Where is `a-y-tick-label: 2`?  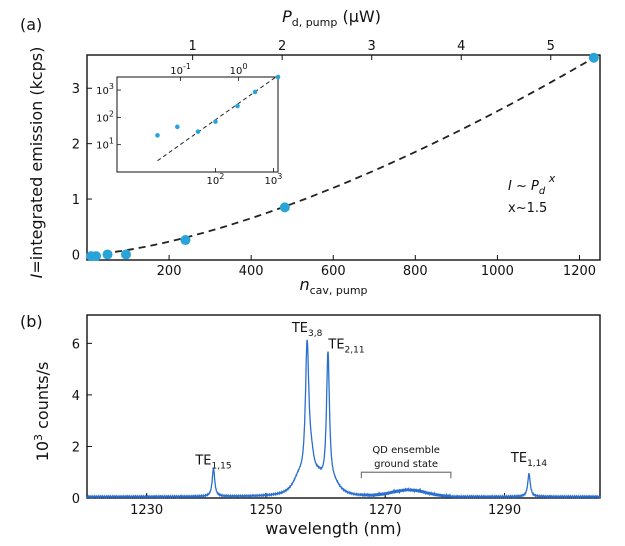 a-y-tick-label: 2 is located at coordinates (76, 145).